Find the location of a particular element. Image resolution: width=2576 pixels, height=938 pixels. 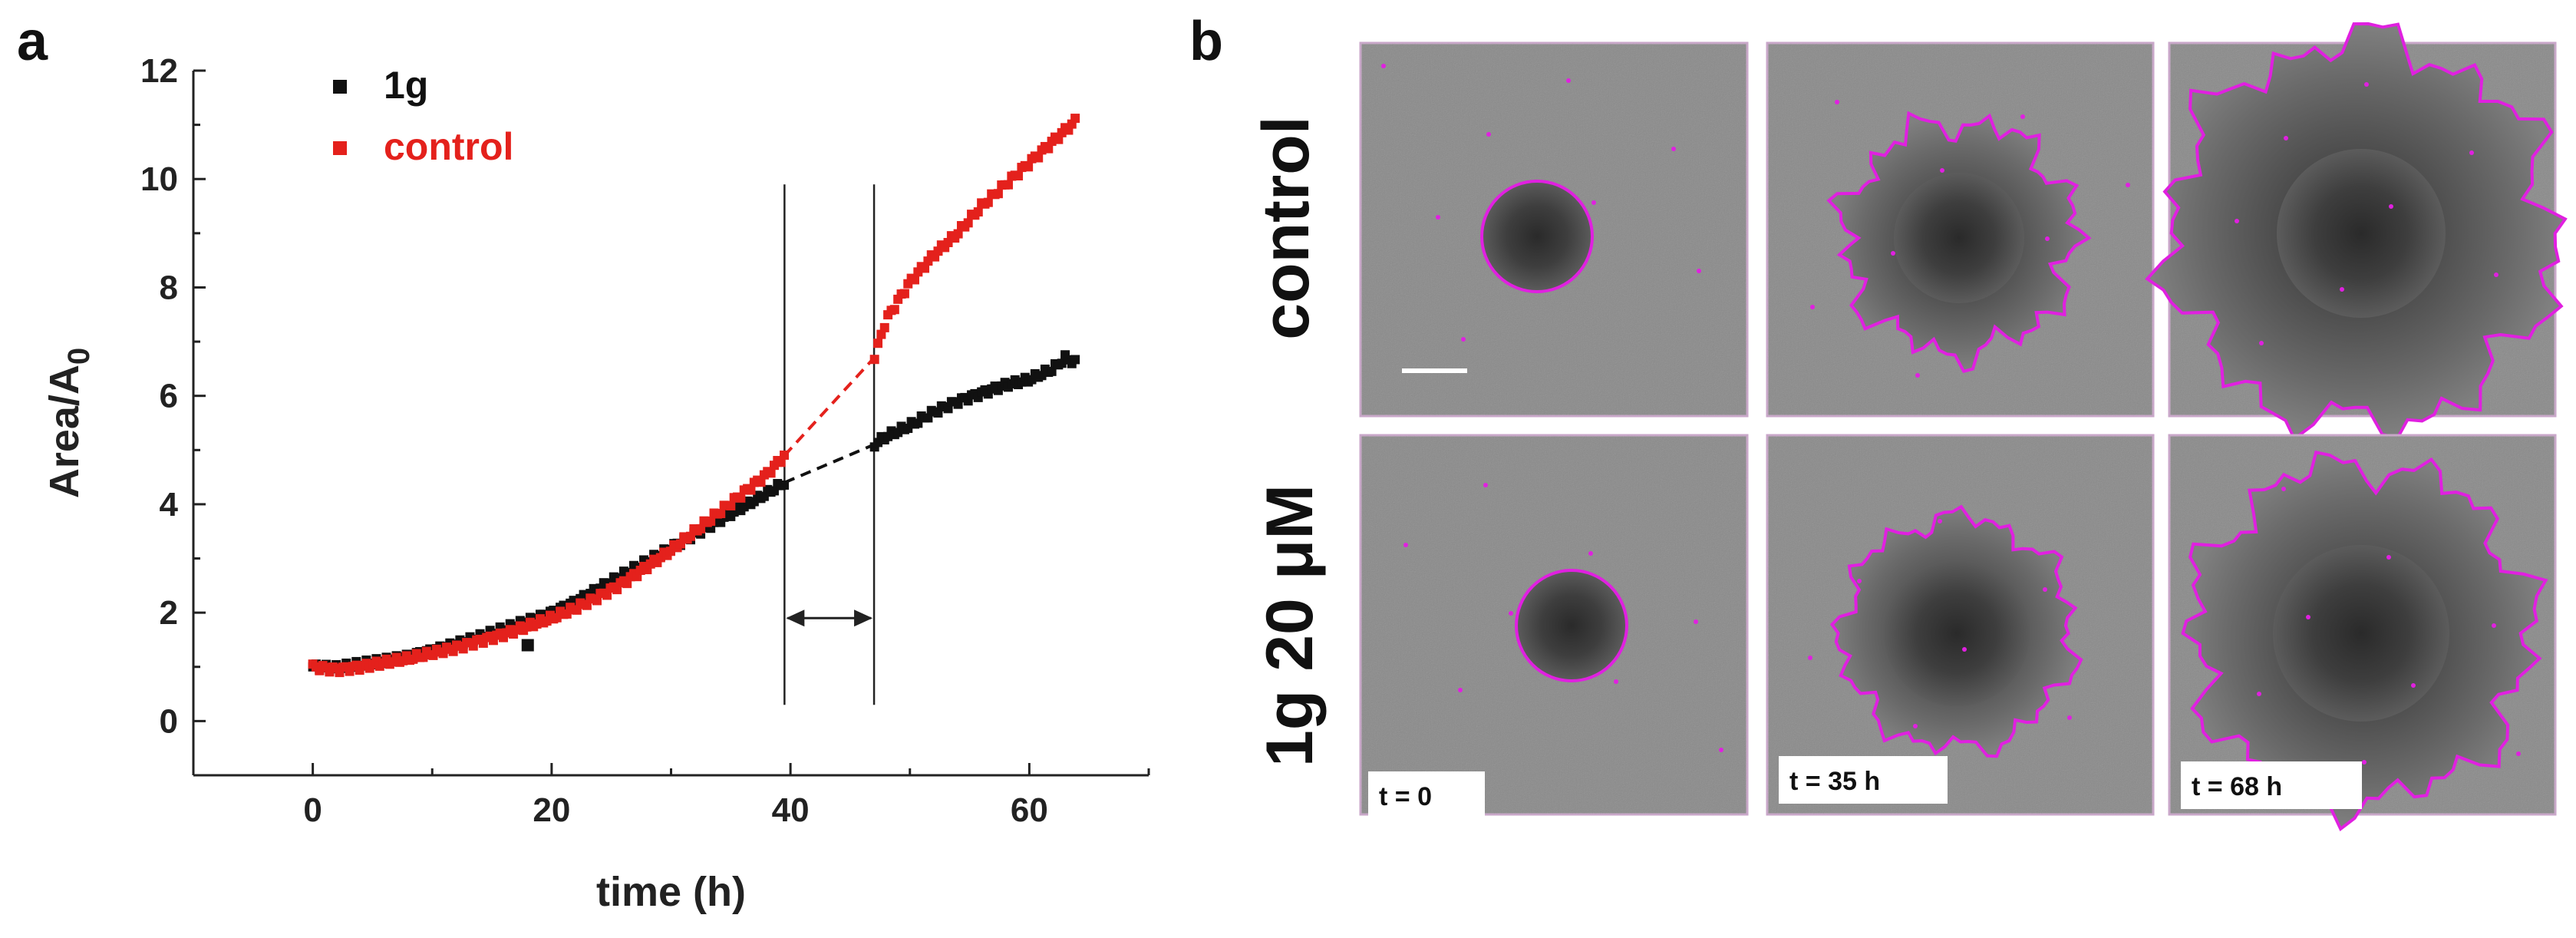

panel-letter-b: b is located at coordinates (1206, 41).